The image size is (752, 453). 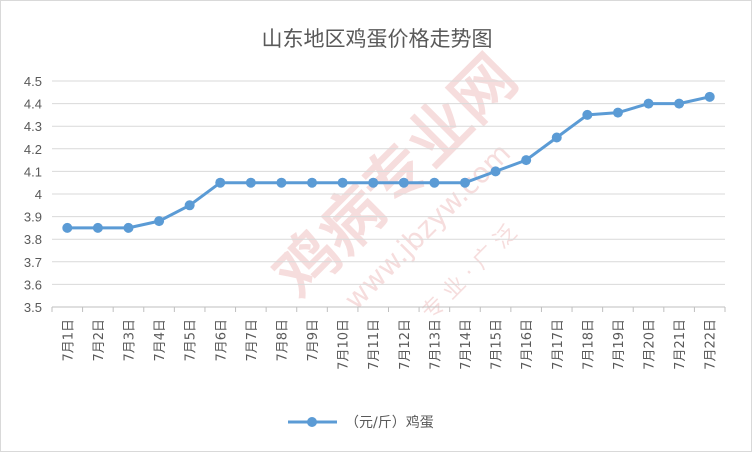 I want to click on x-tick-label: 7月2日, so click(x=99, y=340).